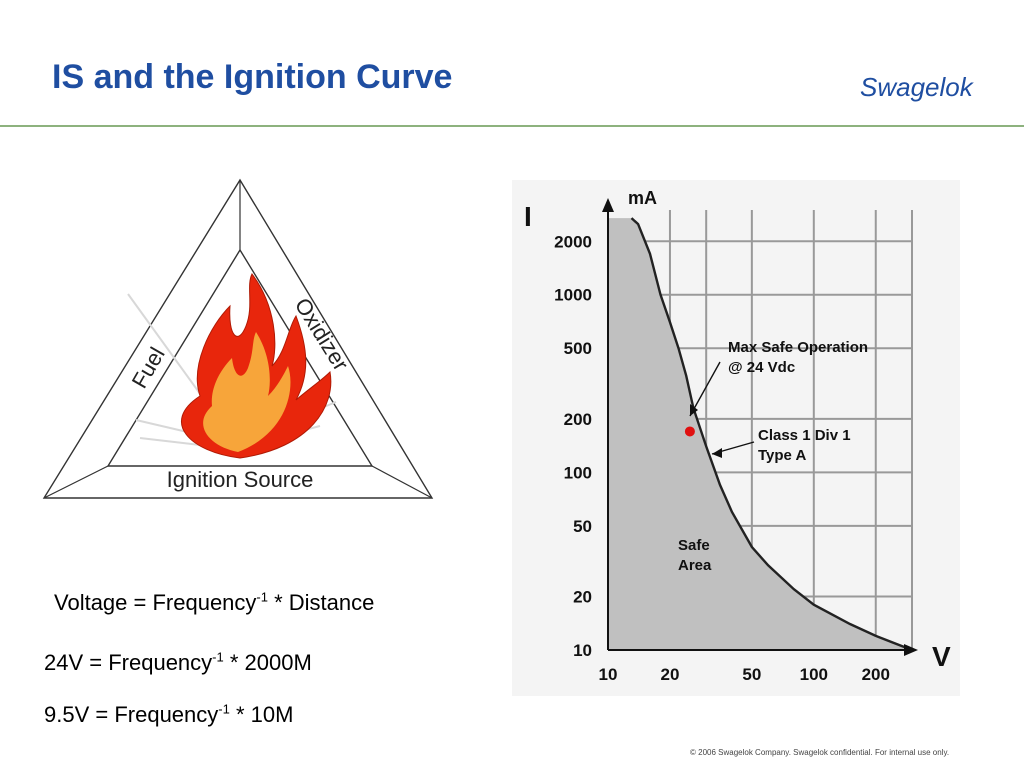 The height and width of the screenshot is (768, 1024). Describe the element at coordinates (941, 656) in the screenshot. I see `x-axis-label: V` at that location.